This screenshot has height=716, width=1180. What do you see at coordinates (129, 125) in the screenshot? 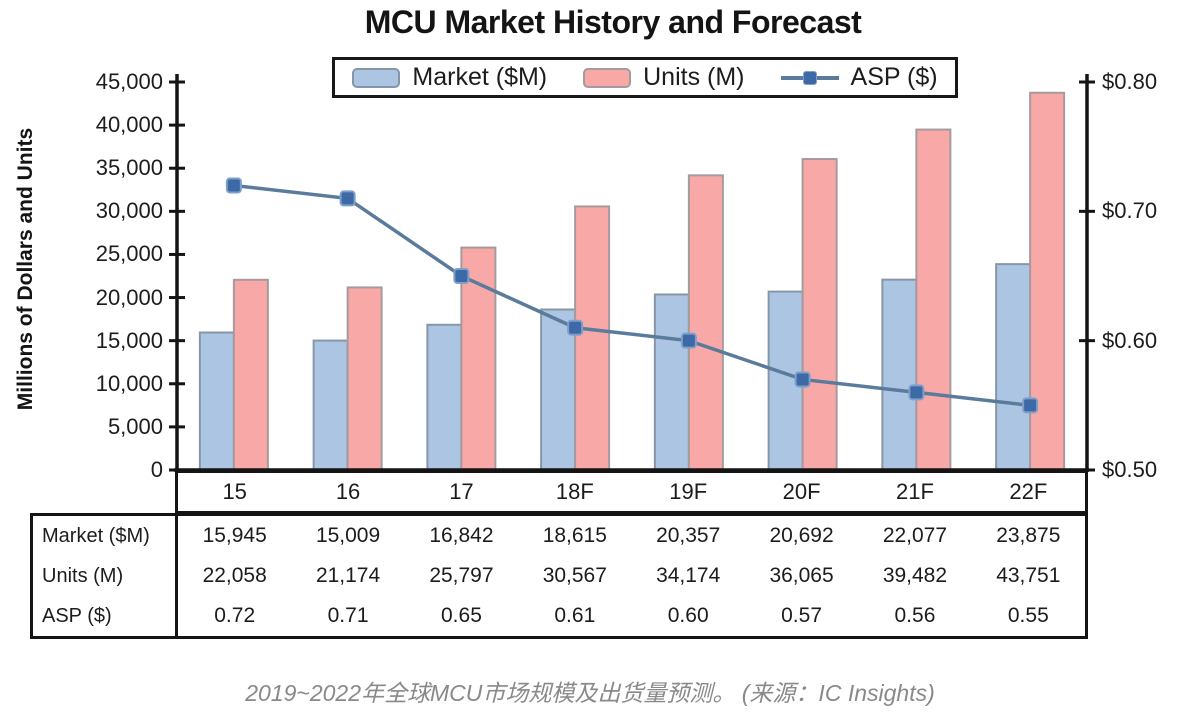
I see `left-axis-tick-label: 40,000` at bounding box center [129, 125].